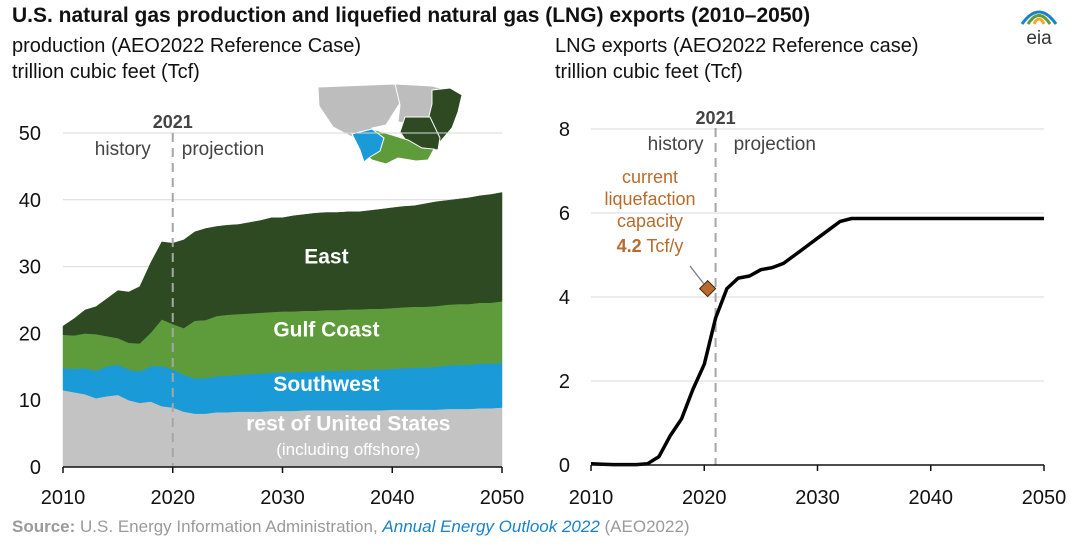 This screenshot has height=547, width=1080. I want to click on left-subtitle-line-2: trillion cubic feet (Tcf), so click(106, 72).